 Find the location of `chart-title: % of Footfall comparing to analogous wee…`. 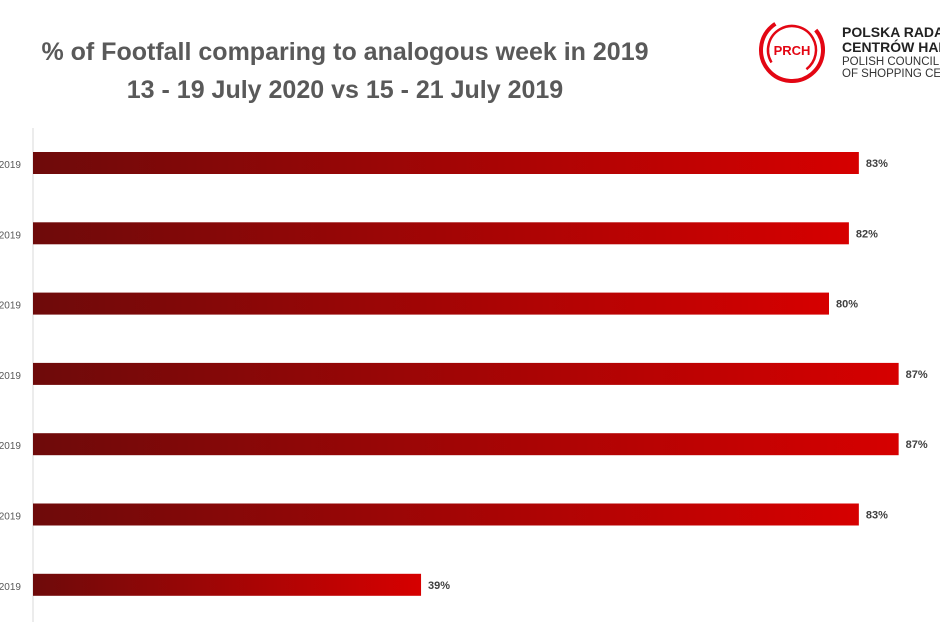

chart-title: % of Footfall comparing to analogous wee… is located at coordinates (345, 52).